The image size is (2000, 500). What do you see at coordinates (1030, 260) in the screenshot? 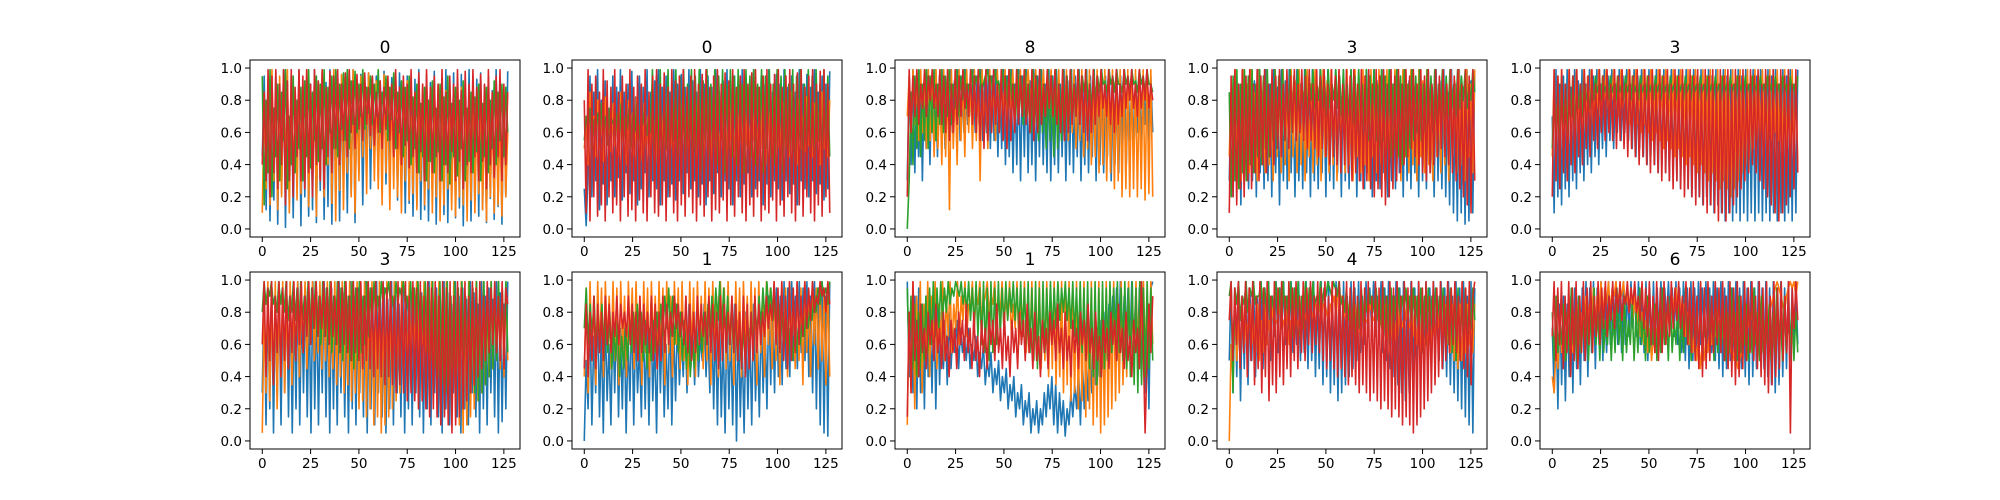
I see `subplot-title: 1` at bounding box center [1030, 260].